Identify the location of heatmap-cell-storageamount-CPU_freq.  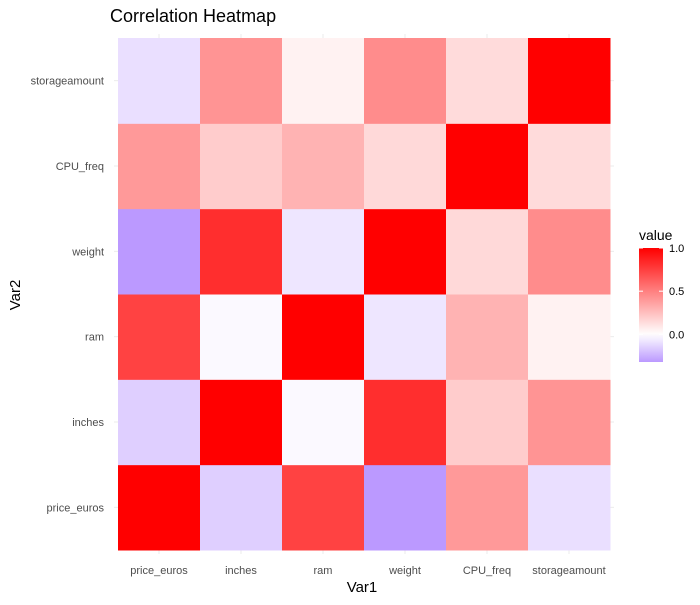
(569, 166).